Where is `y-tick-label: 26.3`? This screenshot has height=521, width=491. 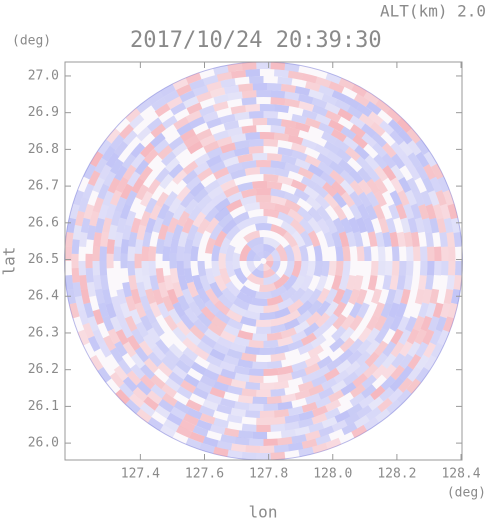
y-tick-label: 26.3 is located at coordinates (43, 332).